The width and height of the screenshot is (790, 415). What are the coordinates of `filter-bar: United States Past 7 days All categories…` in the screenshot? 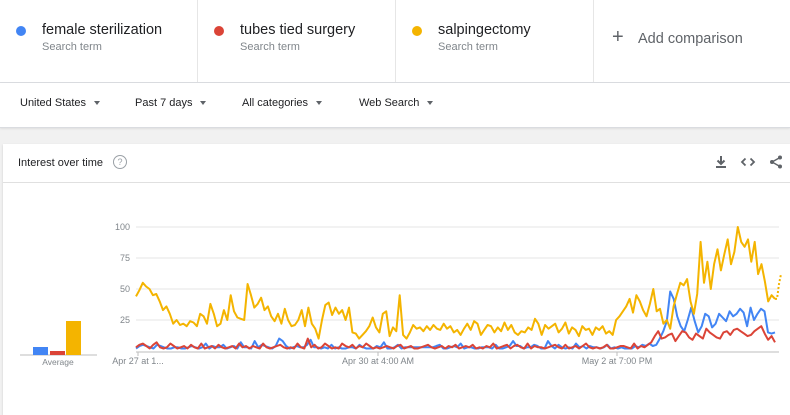 It's located at (395, 105).